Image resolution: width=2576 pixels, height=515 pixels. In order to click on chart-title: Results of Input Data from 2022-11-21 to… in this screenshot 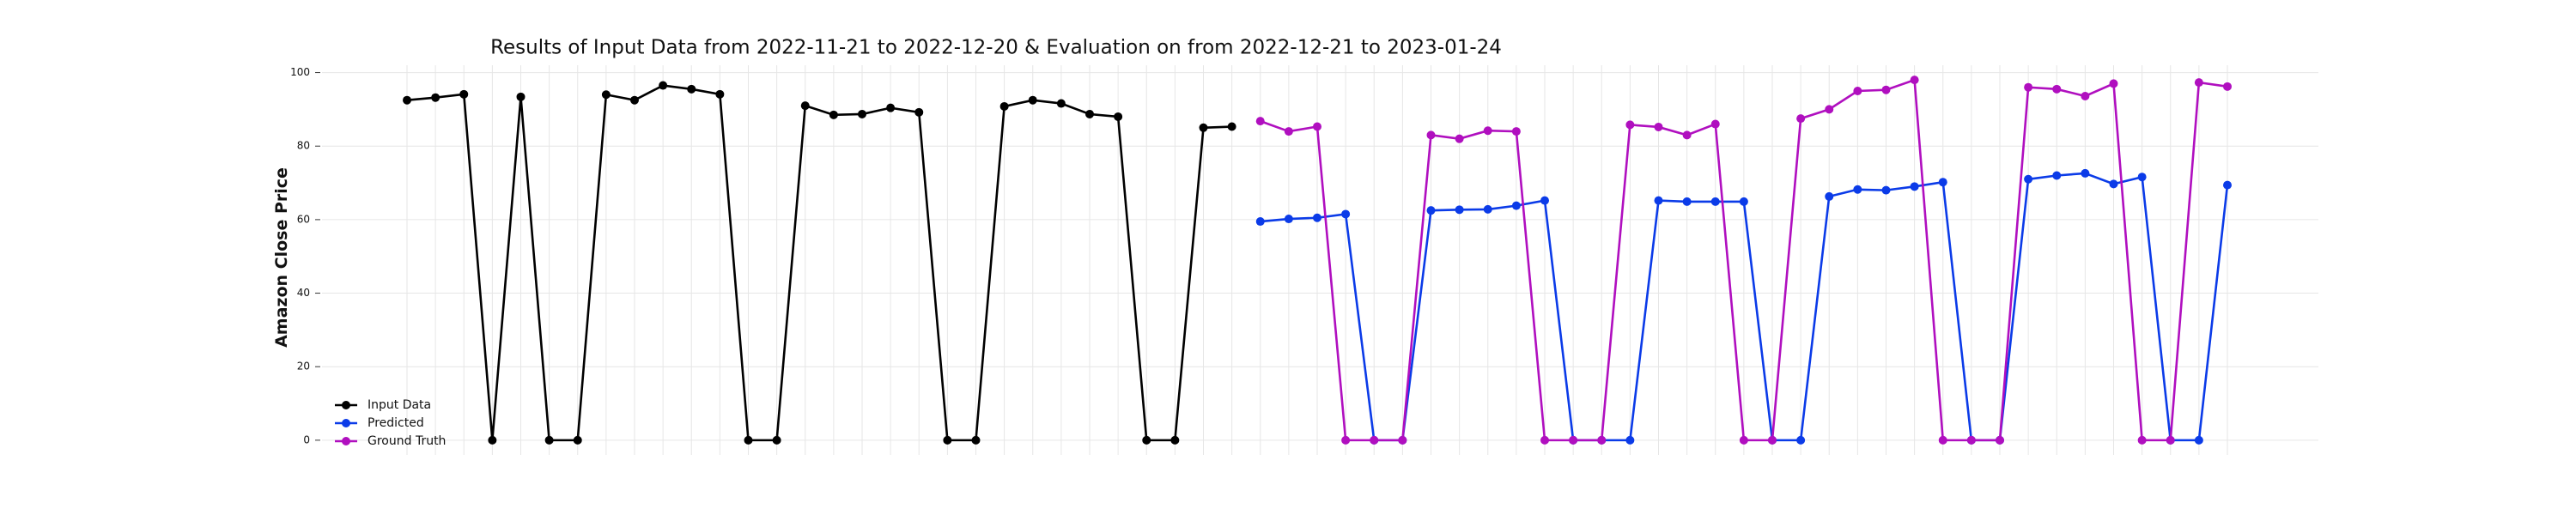, I will do `click(996, 48)`.